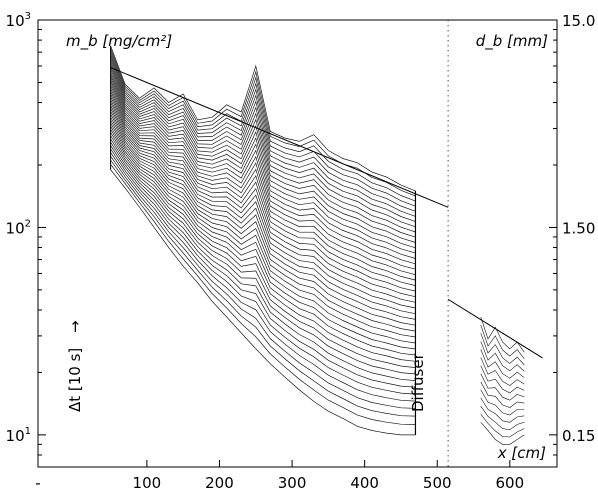 Image resolution: width=598 pixels, height=493 pixels. Describe the element at coordinates (37, 483) in the screenshot. I see `x-tick-label: -` at that location.